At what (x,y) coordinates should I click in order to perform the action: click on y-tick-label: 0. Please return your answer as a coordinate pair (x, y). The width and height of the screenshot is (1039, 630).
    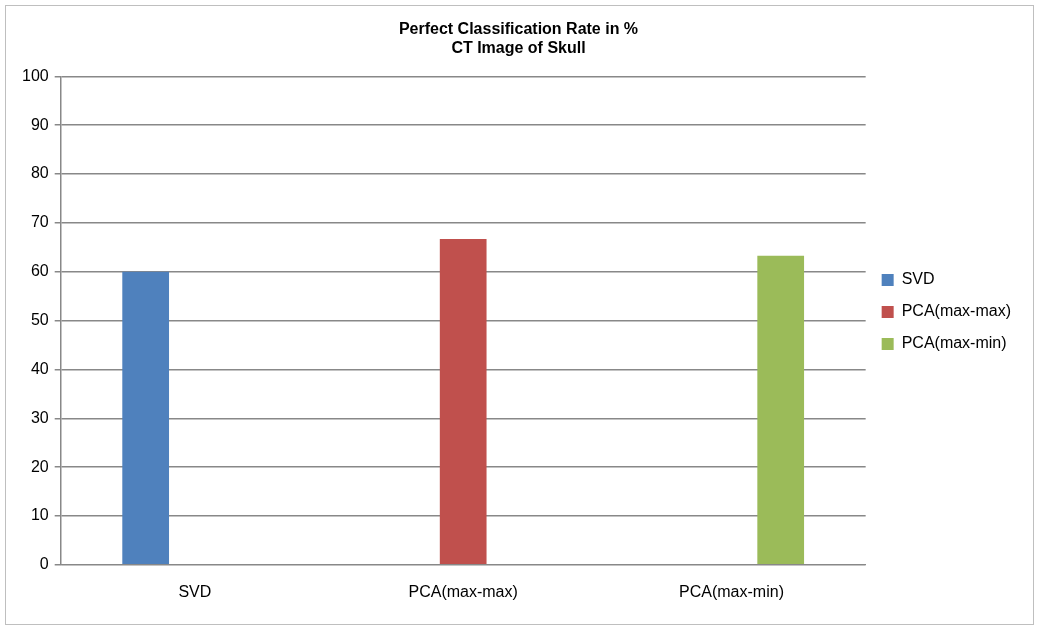
    Looking at the image, I should click on (44, 564).